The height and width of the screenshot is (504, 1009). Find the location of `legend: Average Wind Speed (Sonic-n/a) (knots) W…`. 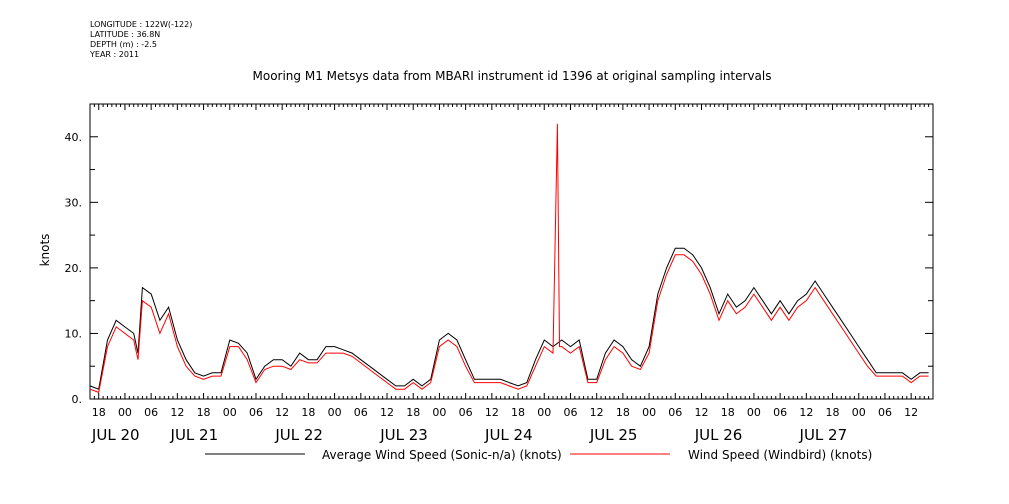

legend: Average Wind Speed (Sonic-n/a) (knots) W… is located at coordinates (538, 455).